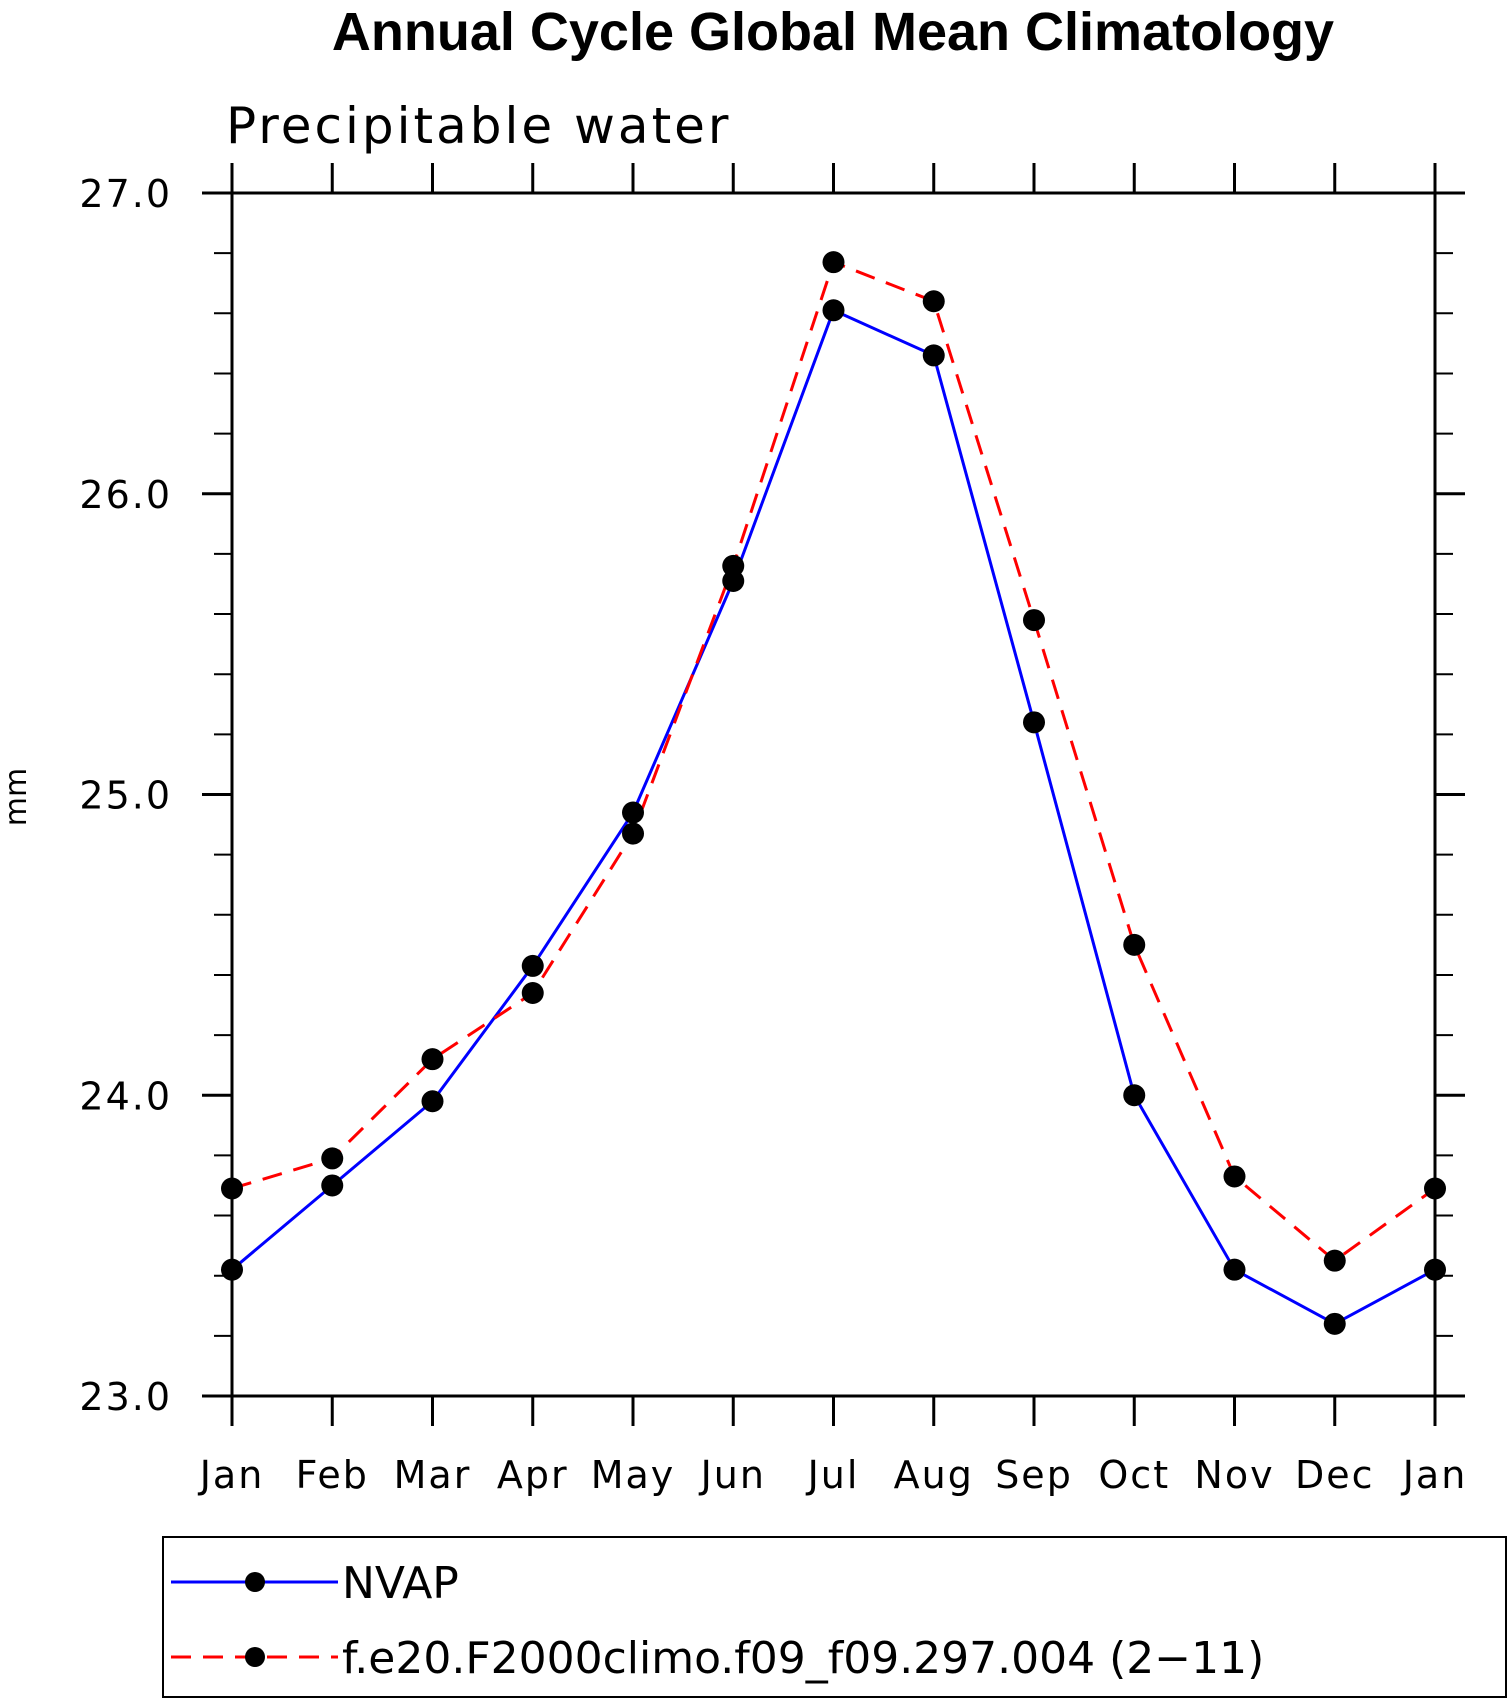 This screenshot has width=1508, height=1700. What do you see at coordinates (125, 495) in the screenshot?
I see `y-tick-label: 26.0` at bounding box center [125, 495].